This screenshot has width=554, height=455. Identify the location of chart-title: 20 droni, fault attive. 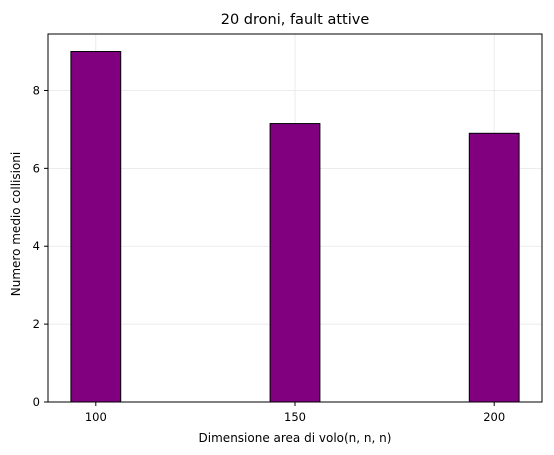
(295, 20).